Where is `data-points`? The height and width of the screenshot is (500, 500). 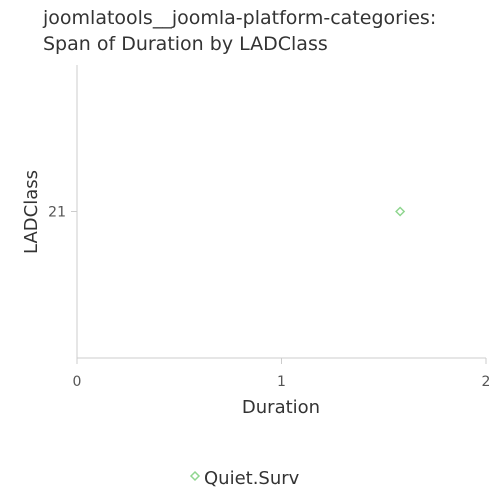
data-points is located at coordinates (400, 212).